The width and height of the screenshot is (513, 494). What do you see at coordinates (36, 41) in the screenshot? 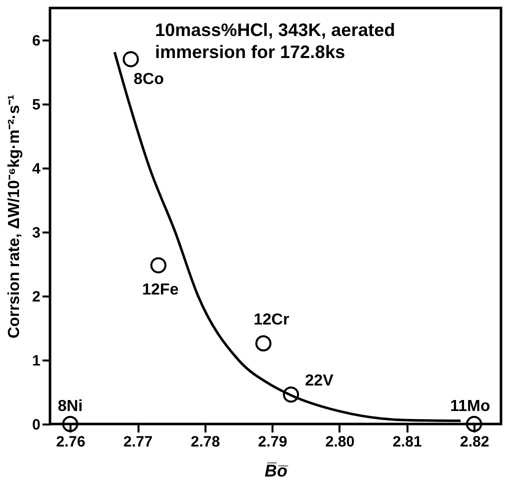
I see `y-tick-label: 6` at bounding box center [36, 41].